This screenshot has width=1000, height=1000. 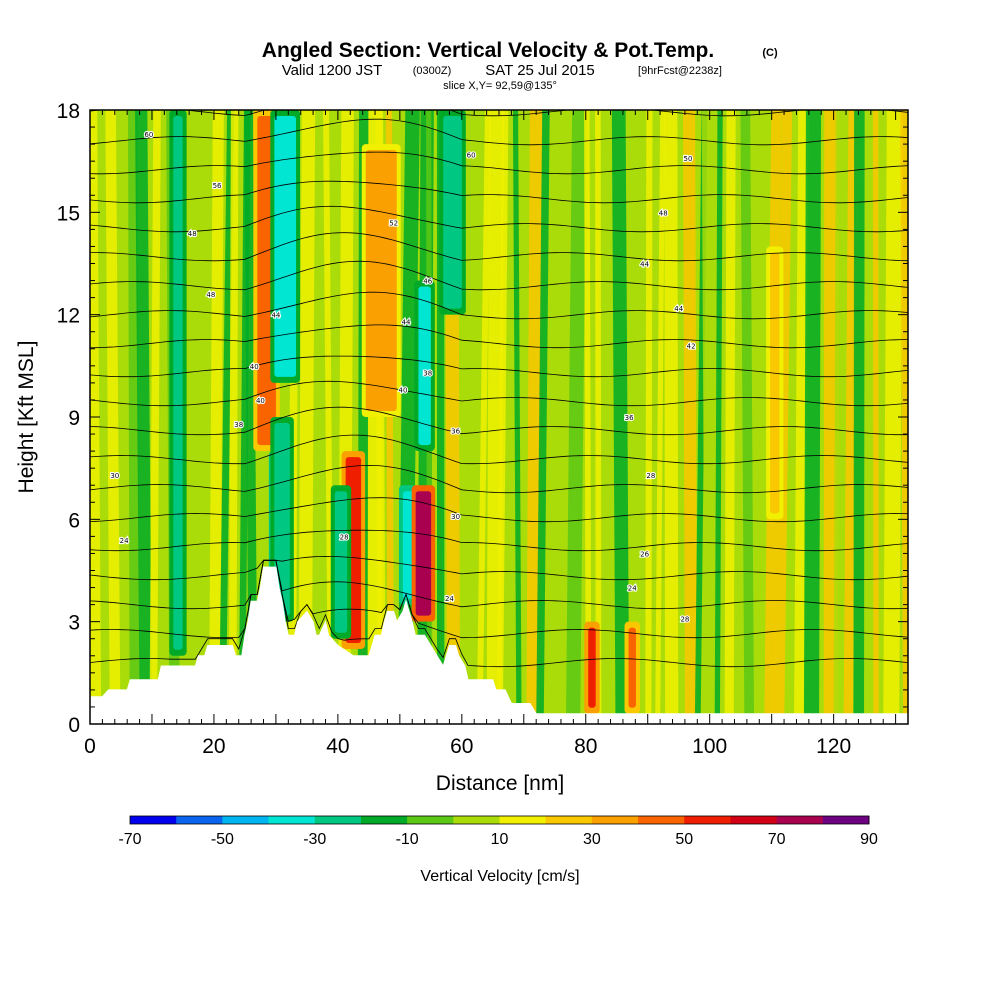 I want to click on y-tick-label: 0, so click(x=74, y=725).